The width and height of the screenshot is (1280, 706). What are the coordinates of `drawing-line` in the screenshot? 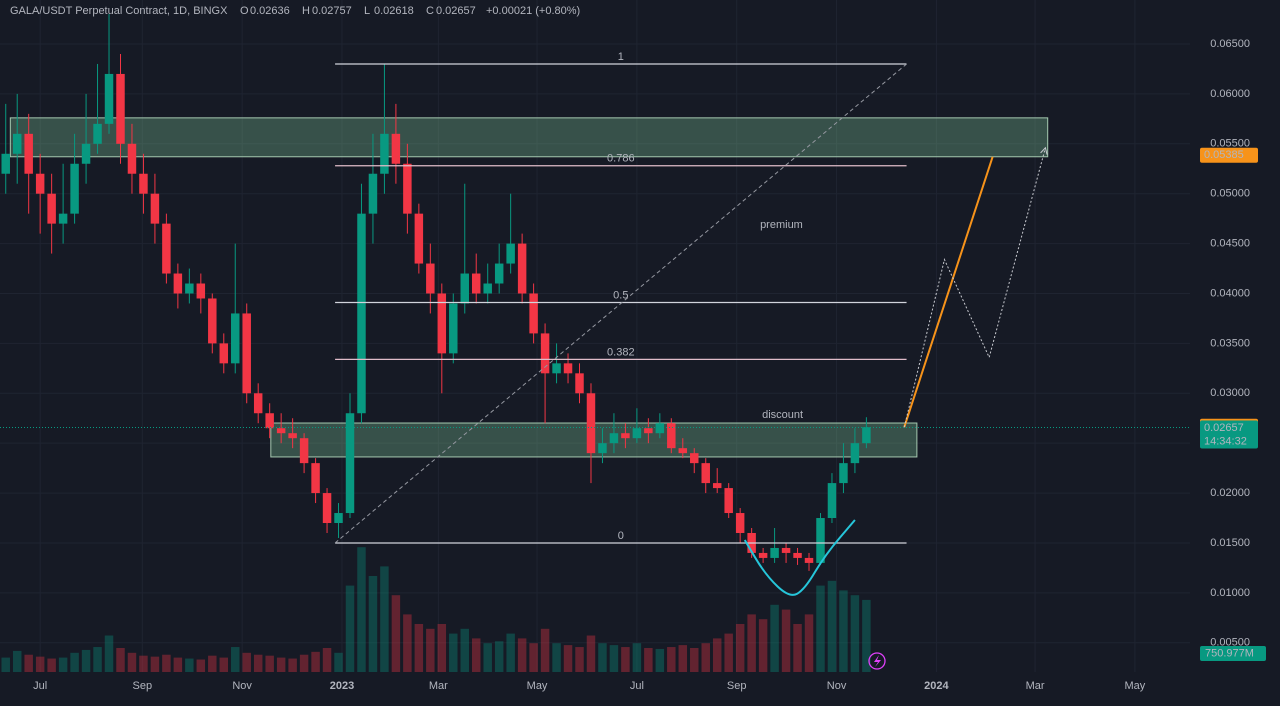 It's located at (799, 557).